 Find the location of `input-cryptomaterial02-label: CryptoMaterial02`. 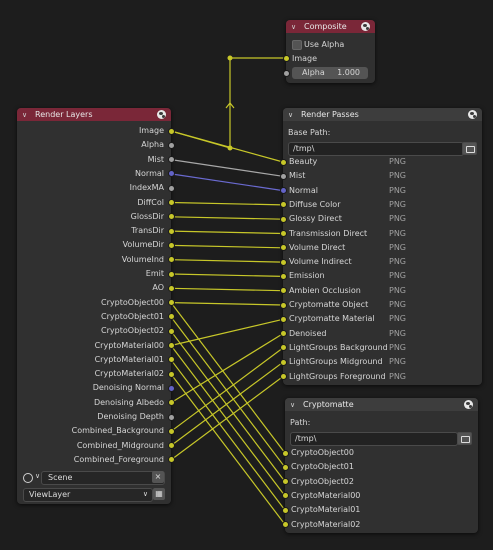

input-cryptomaterial02-label: CryptoMaterial02 is located at coordinates (326, 524).